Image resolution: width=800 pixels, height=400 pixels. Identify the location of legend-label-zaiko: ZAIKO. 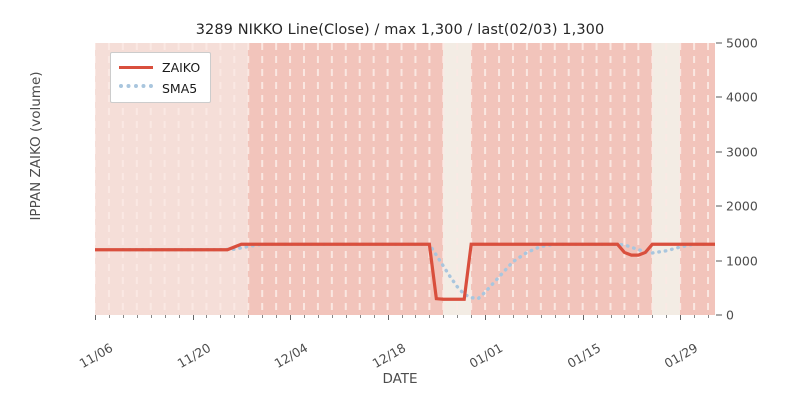
(181, 67).